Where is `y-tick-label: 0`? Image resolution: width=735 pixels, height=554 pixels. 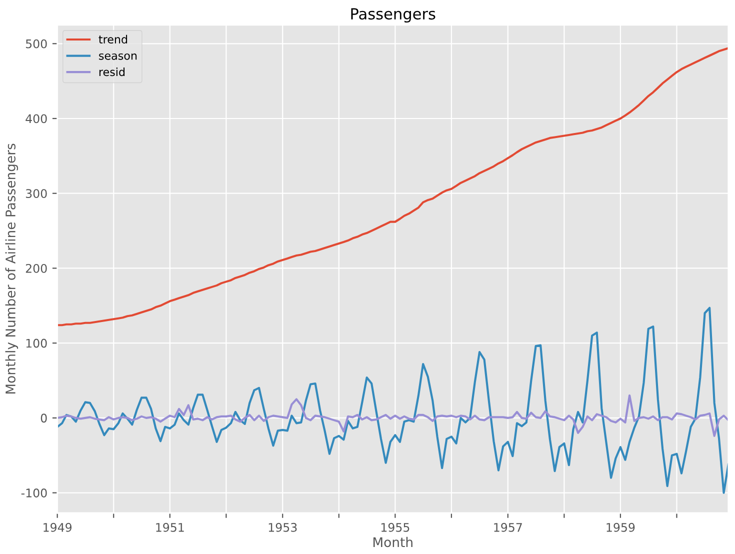 y-tick-label: 0 is located at coordinates (43, 418).